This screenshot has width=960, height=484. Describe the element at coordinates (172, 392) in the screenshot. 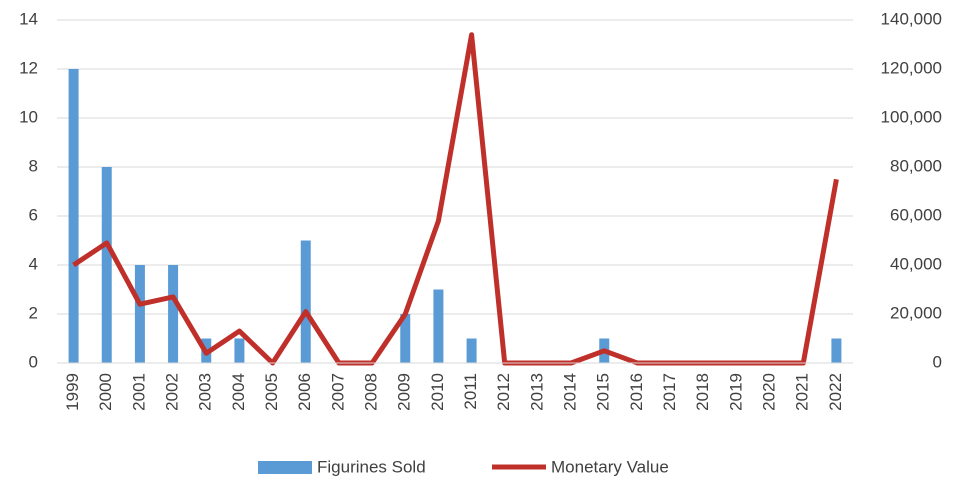

I see `x-tick-label: 2002` at that location.